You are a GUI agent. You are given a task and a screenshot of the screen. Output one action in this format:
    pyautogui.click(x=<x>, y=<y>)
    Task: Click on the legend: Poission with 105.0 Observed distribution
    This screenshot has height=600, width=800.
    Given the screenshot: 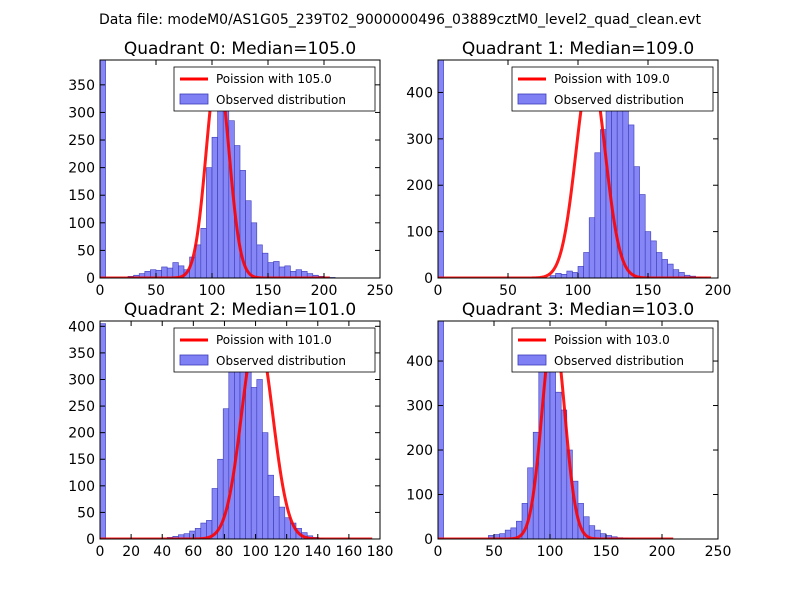 What is the action you would take?
    pyautogui.click(x=274, y=89)
    